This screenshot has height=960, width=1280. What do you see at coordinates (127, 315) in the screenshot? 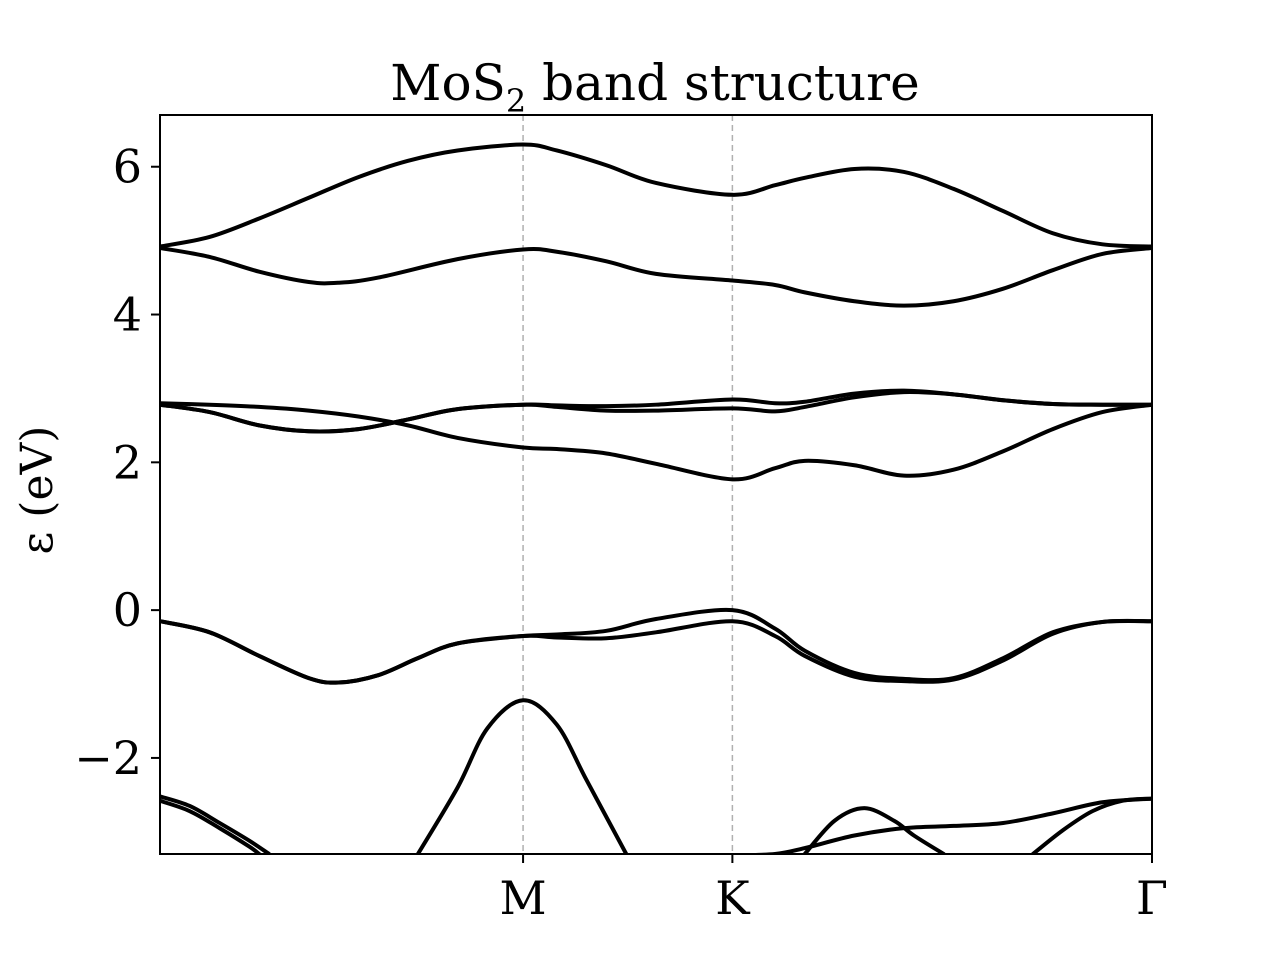
I see `y-tick-label-3: 4` at bounding box center [127, 315].